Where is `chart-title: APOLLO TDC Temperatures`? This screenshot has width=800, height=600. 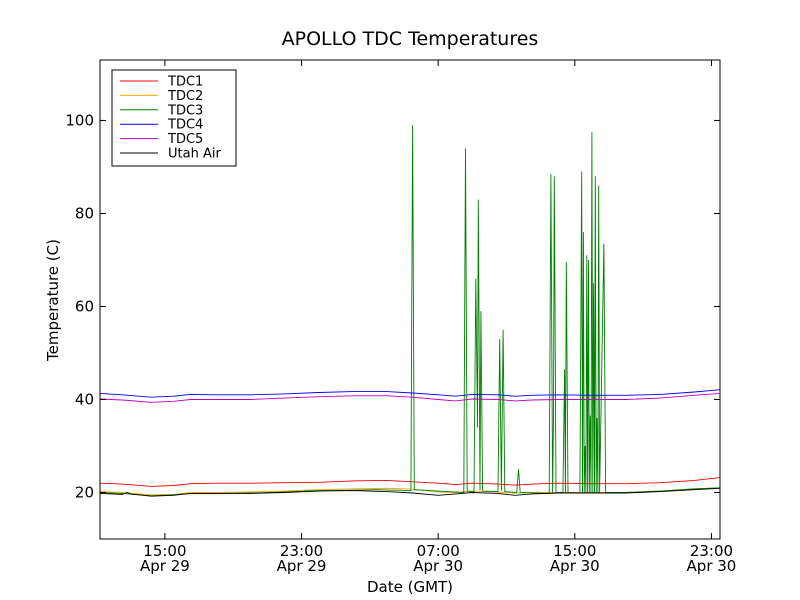 chart-title: APOLLO TDC Temperatures is located at coordinates (410, 39).